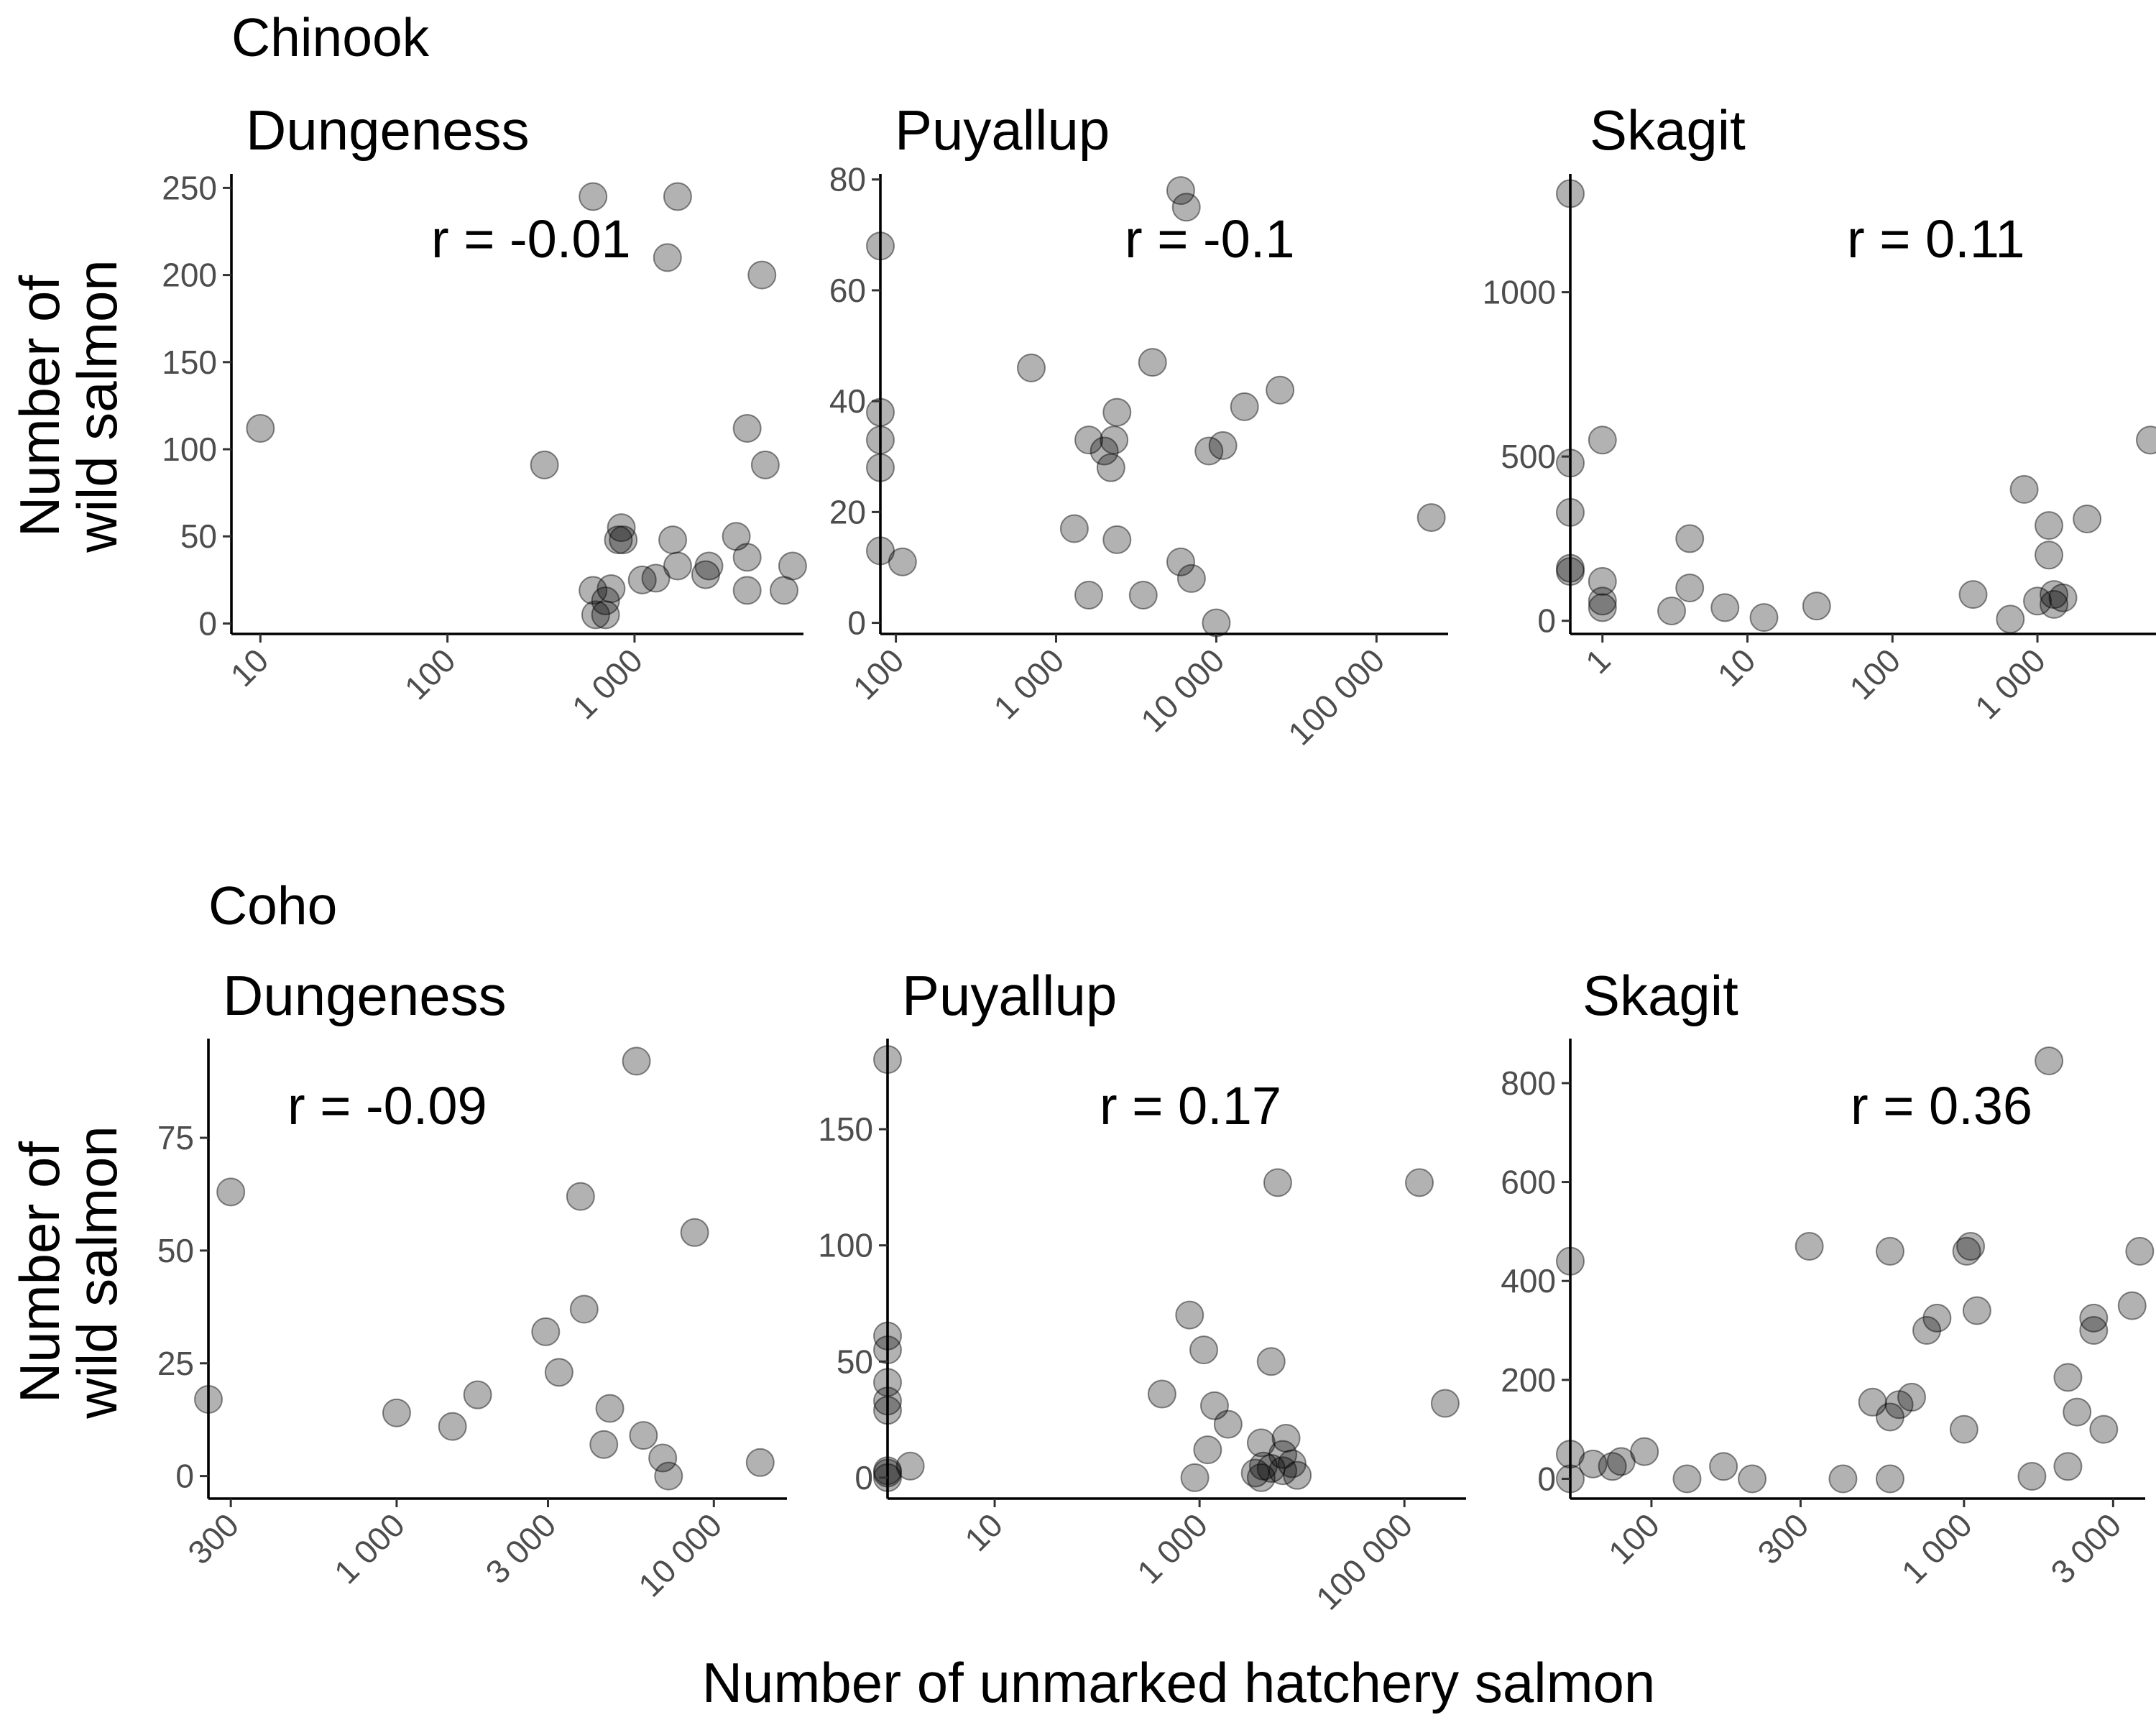  What do you see at coordinates (1364, 1561) in the screenshot?
I see `x-tick-label: 100 000` at bounding box center [1364, 1561].